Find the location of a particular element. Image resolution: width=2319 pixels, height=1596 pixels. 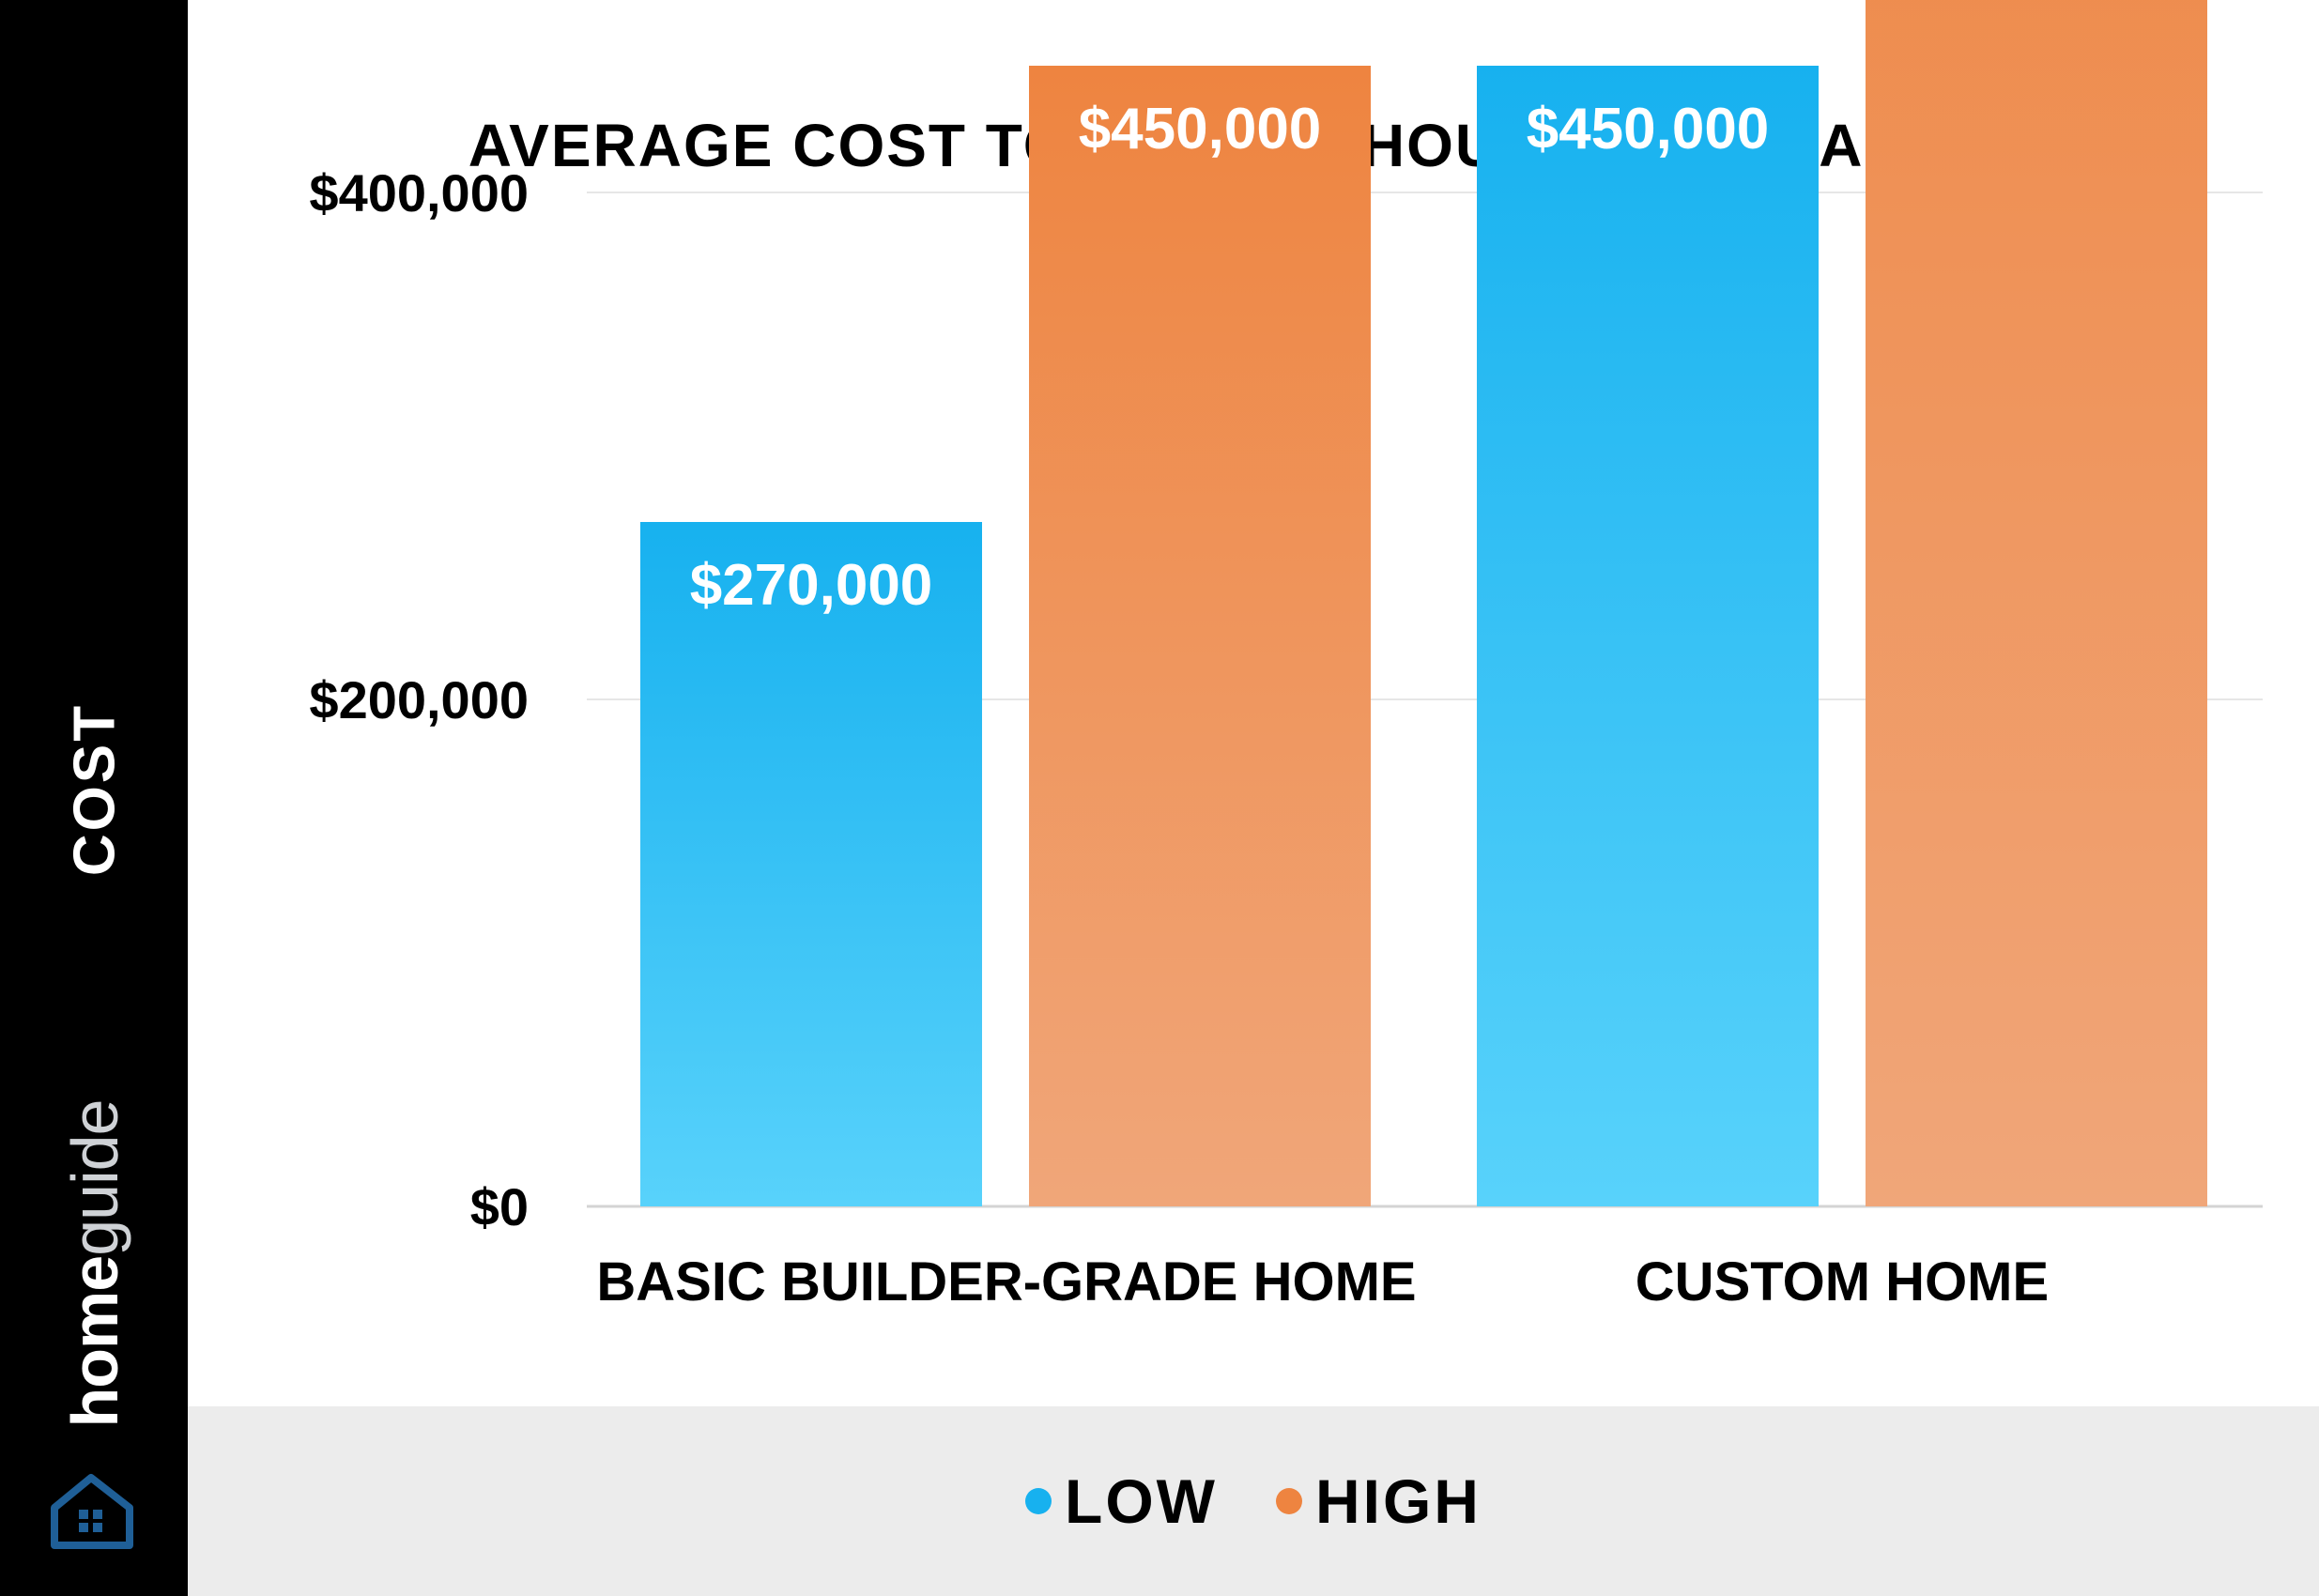

x-axis-categories: BASIC BUILDER-GRADE HOME CUSTOM HOME is located at coordinates (1322, 1282).